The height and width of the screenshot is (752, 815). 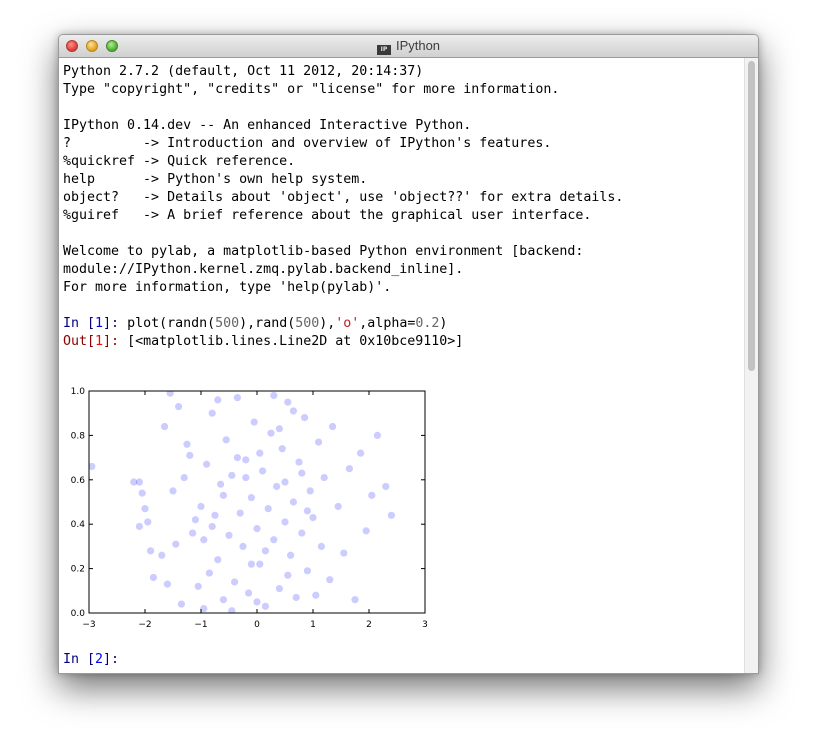 I want to click on inline-plot: −3 −2 −1 0 1 2 3 0.0 0.2 0.4 0.6 0.8 1.0, so click(x=248, y=507).